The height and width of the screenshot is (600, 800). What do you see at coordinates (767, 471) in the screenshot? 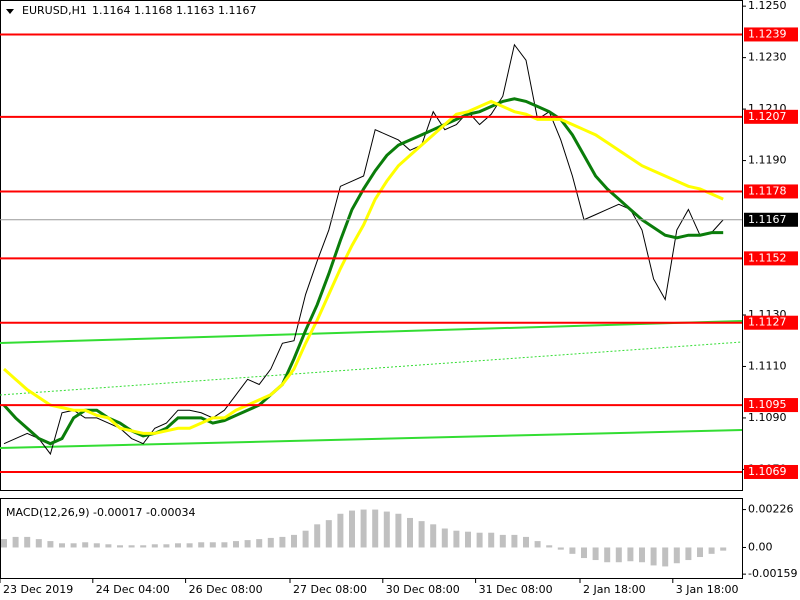
I see `level-label: 1.1069` at bounding box center [767, 471].